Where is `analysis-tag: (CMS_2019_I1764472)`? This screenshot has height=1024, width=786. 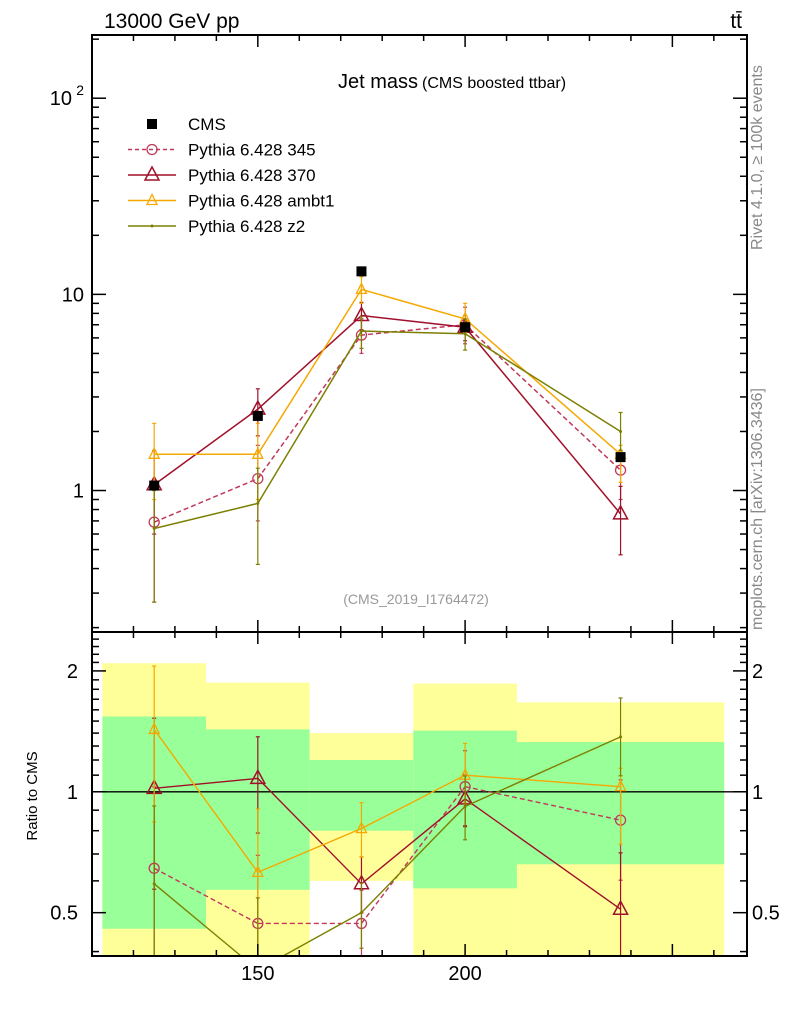 analysis-tag: (CMS_2019_I1764472) is located at coordinates (416, 599).